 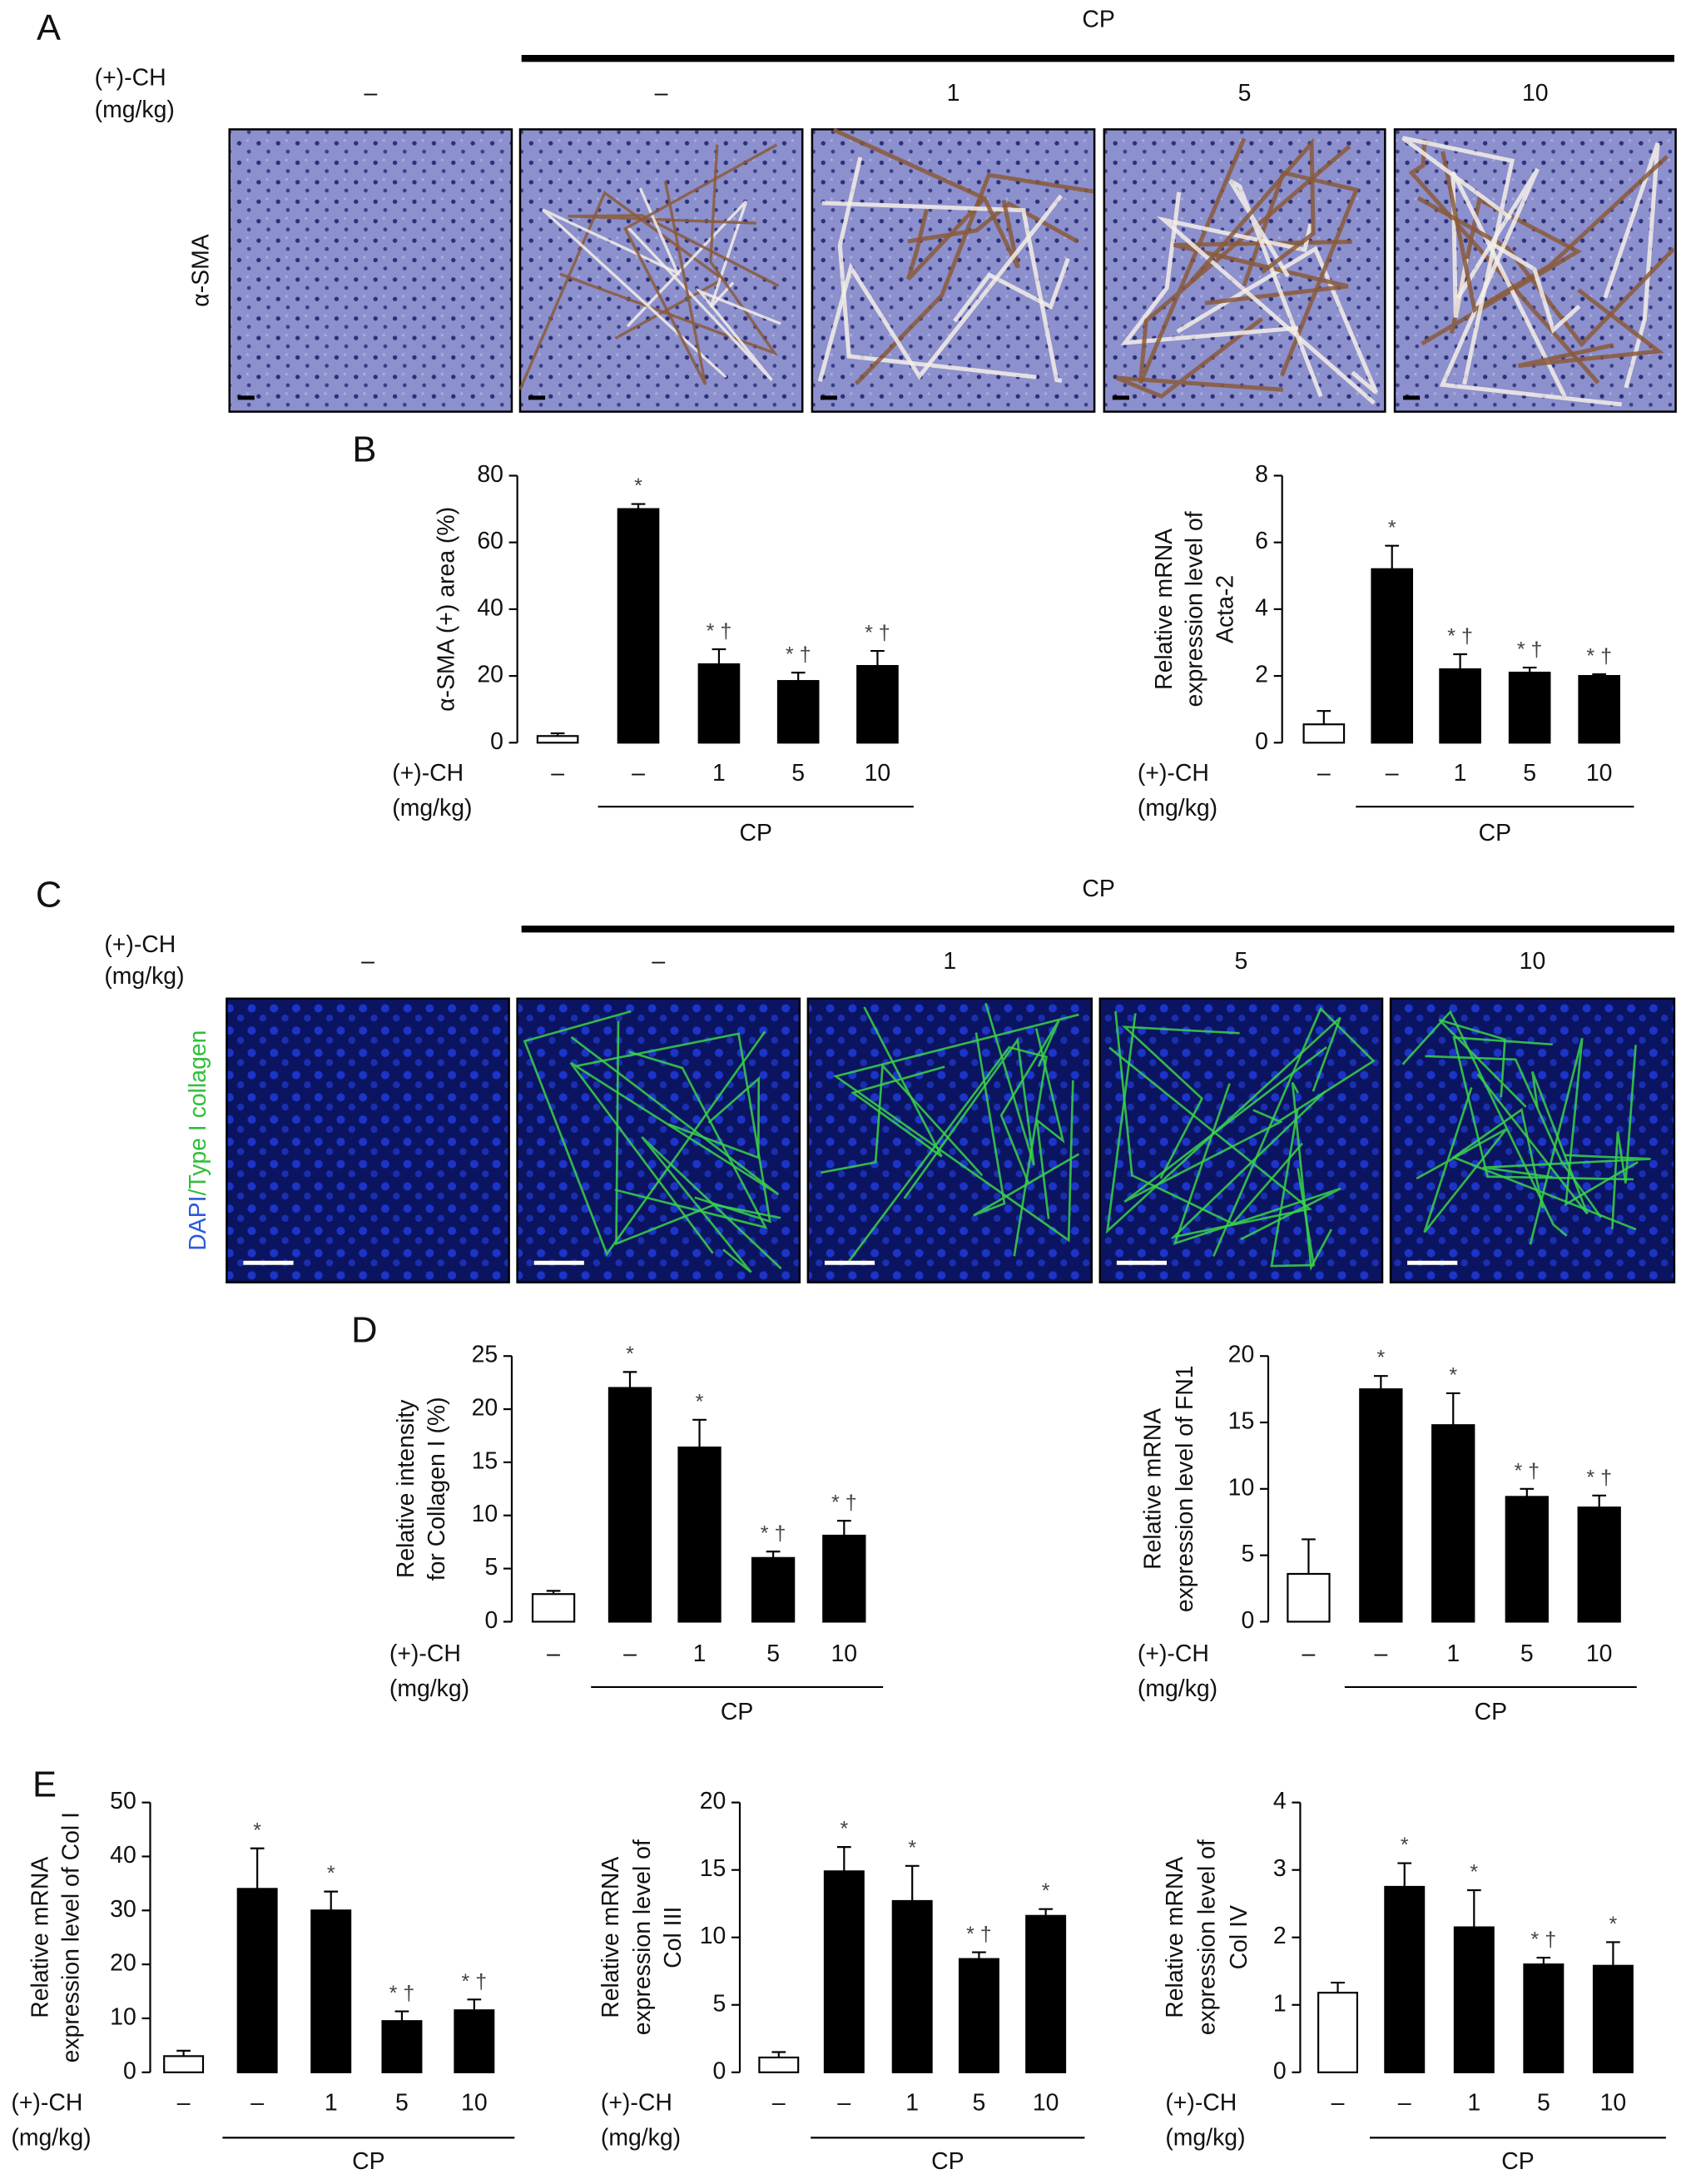 I want to click on y-tick-label: 8, so click(x=1261, y=474).